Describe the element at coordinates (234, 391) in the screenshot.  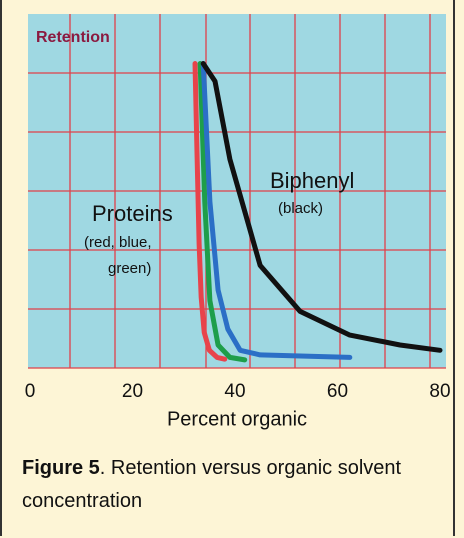
I see `x-tick-label: 40` at that location.